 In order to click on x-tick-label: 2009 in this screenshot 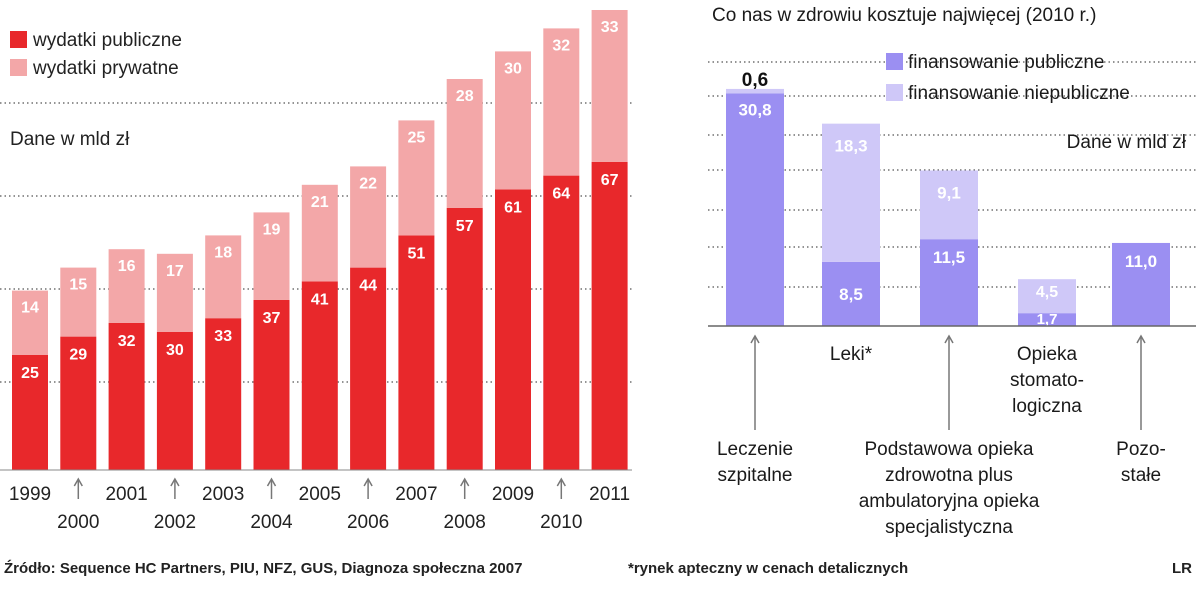, I will do `click(513, 494)`.